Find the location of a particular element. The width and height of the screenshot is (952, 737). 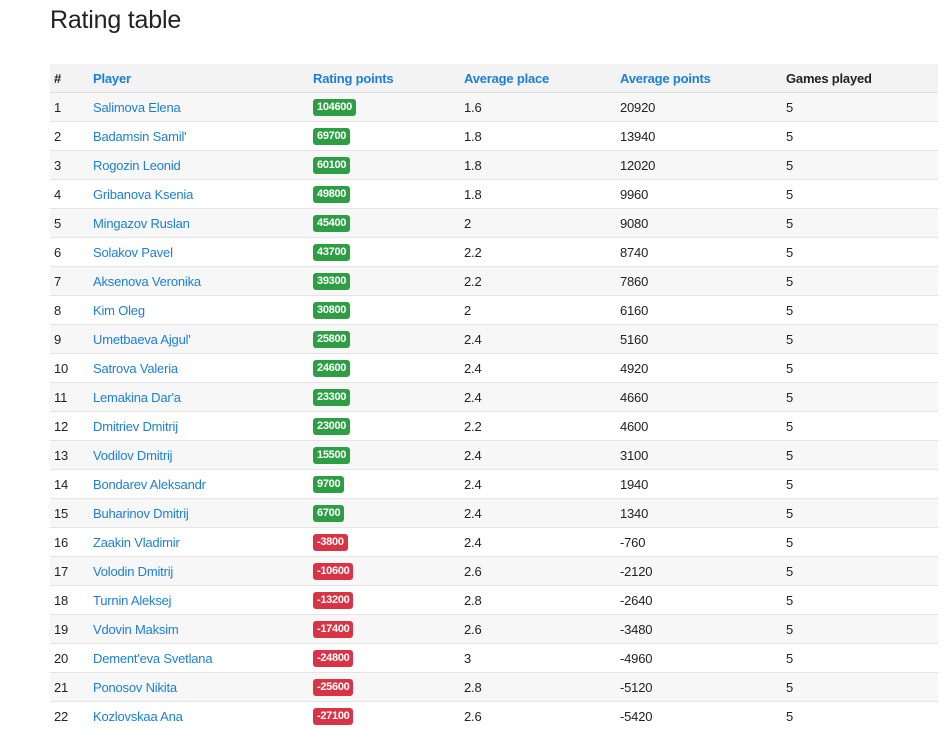

player-cell: Buharinov Dmitrij is located at coordinates (199, 513).